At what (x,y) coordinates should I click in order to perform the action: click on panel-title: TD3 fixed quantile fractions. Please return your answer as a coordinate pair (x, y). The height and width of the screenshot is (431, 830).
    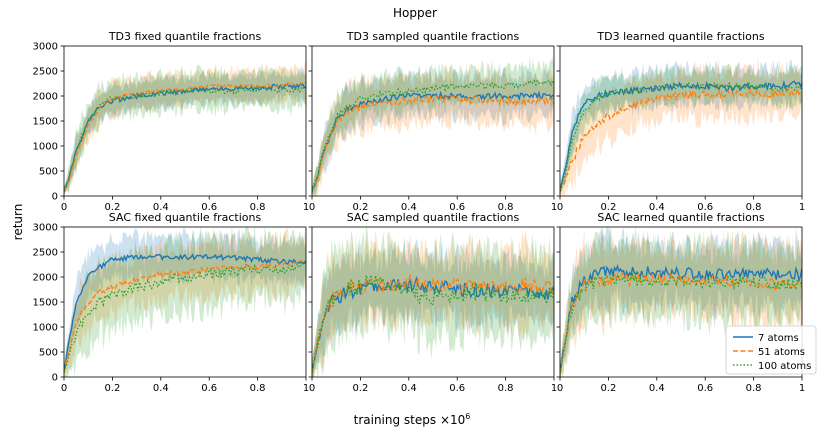
    Looking at the image, I should click on (185, 36).